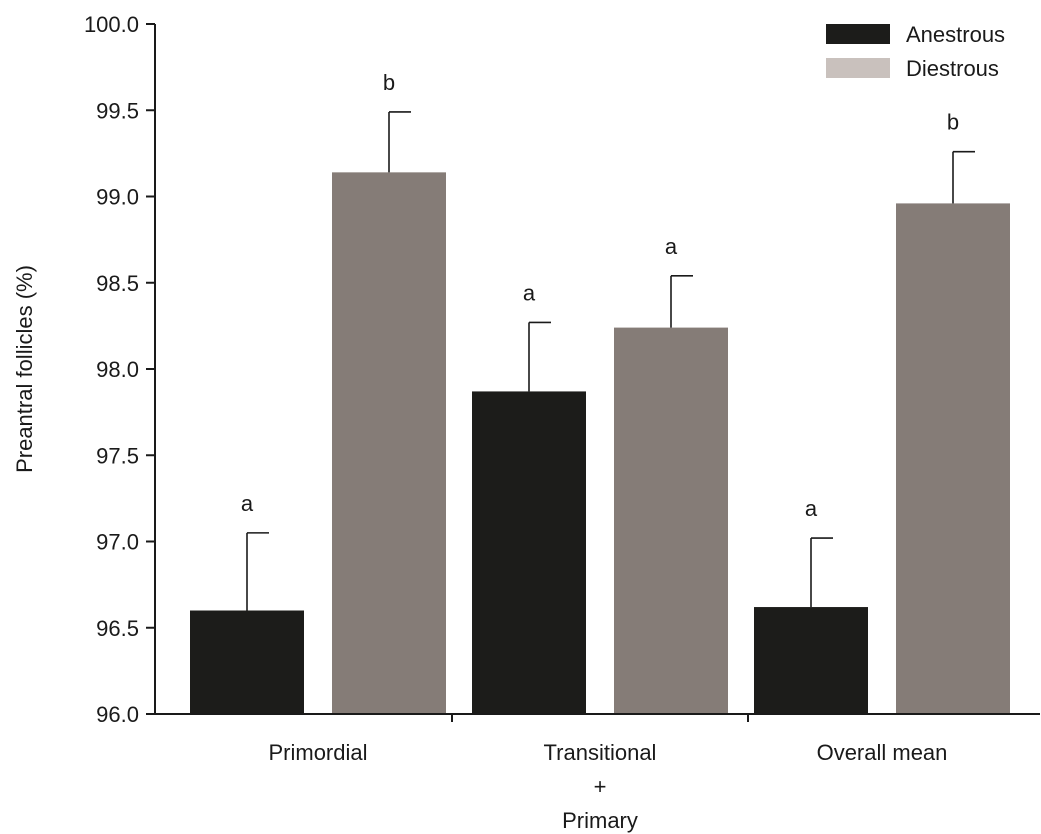 Image resolution: width=1041 pixels, height=834 pixels. What do you see at coordinates (111, 24) in the screenshot?
I see `y-tick-label: 100.0` at bounding box center [111, 24].